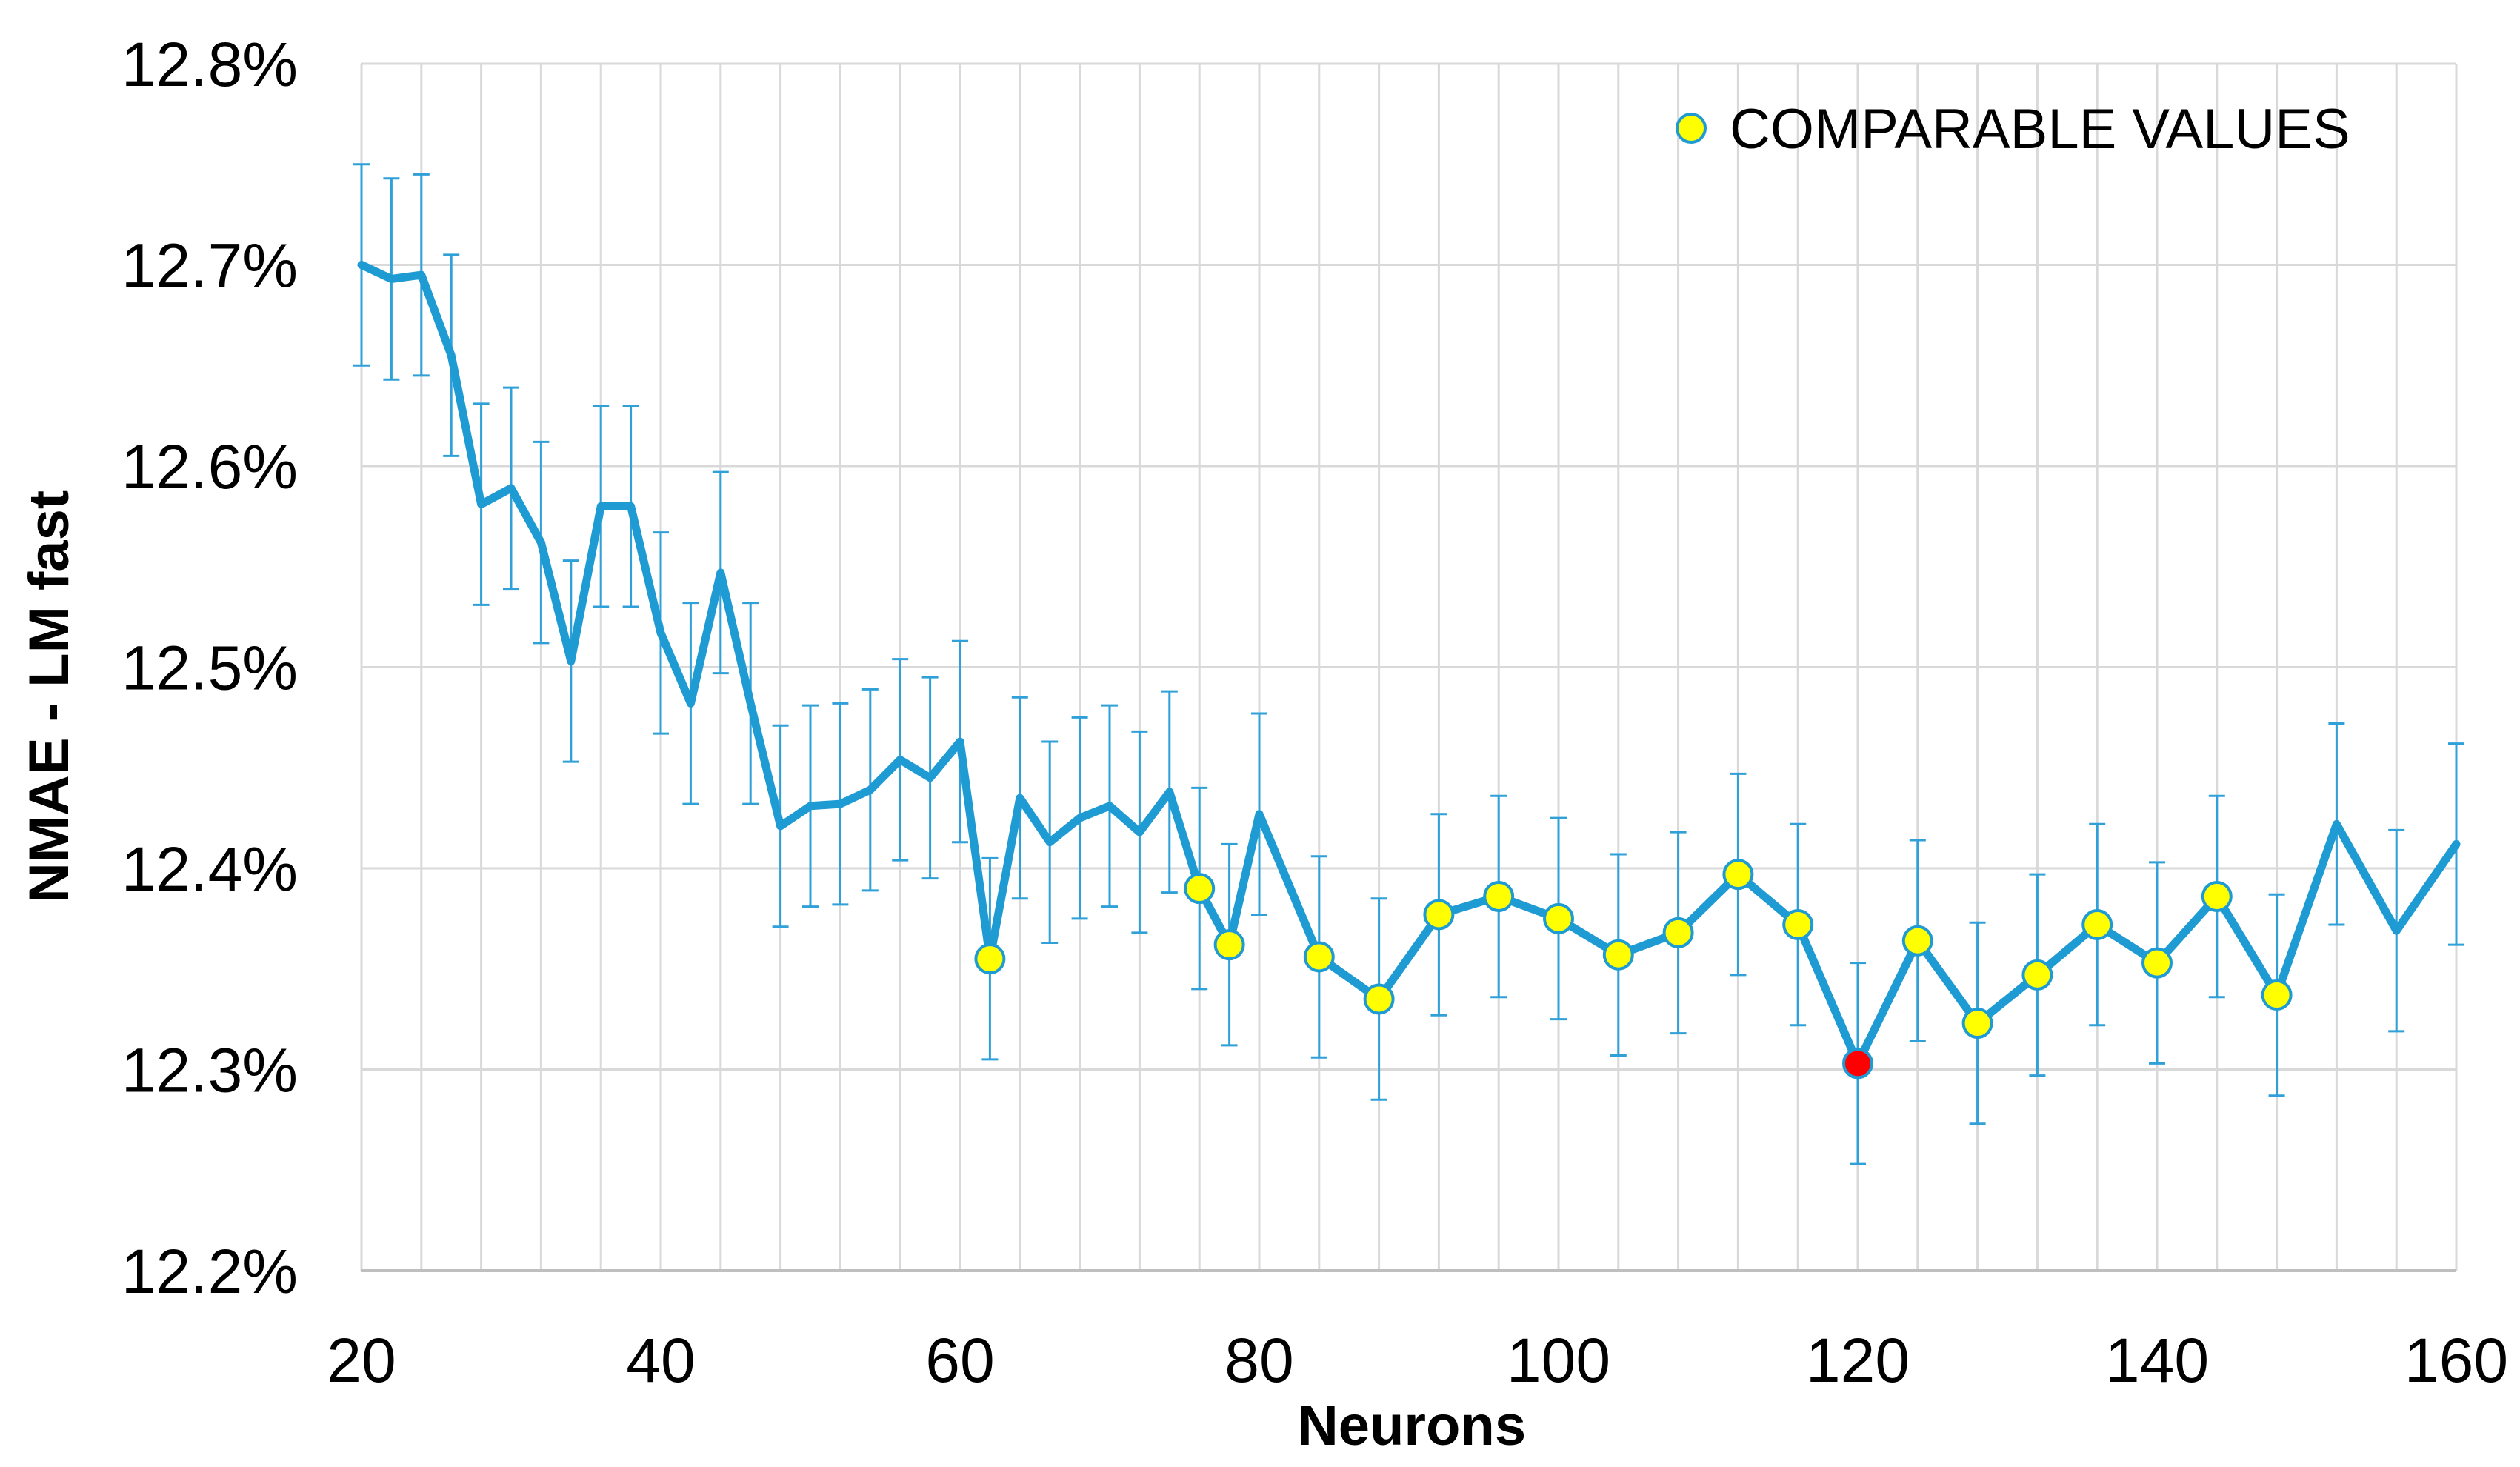 The width and height of the screenshot is (2520, 1467). What do you see at coordinates (1258, 1360) in the screenshot?
I see `x-tick-label: 80` at bounding box center [1258, 1360].